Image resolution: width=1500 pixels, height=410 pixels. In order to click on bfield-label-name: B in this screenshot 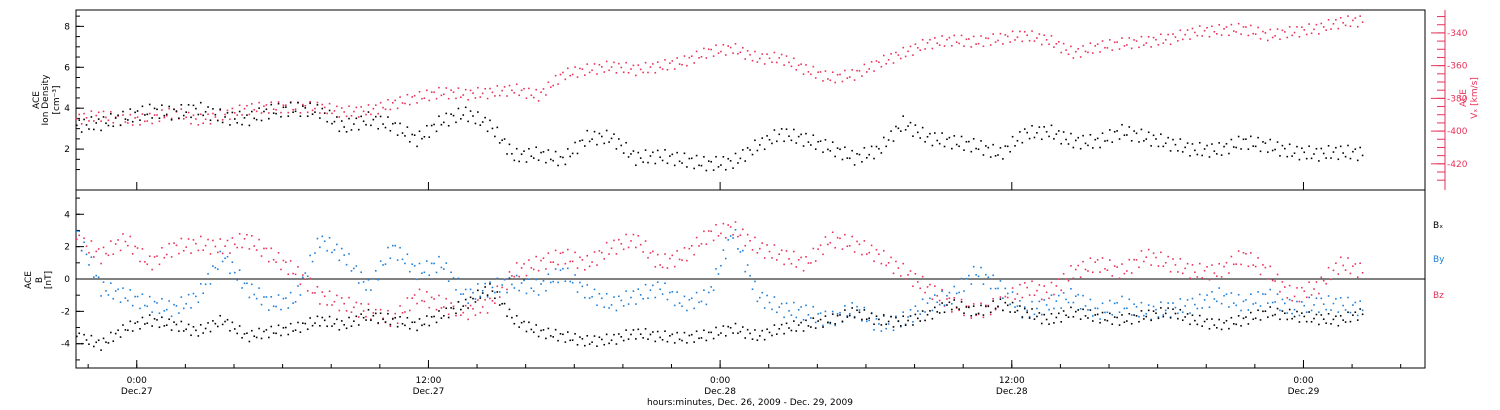, I will do `click(40, 280)`.